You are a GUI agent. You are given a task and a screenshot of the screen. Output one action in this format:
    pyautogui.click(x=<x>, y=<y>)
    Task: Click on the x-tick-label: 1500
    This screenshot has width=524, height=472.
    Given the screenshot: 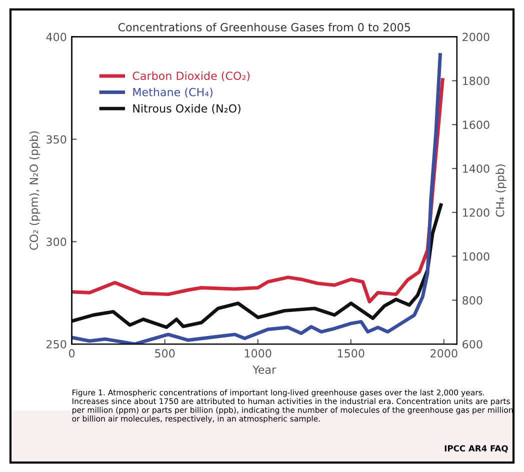 What is the action you would take?
    pyautogui.click(x=351, y=353)
    